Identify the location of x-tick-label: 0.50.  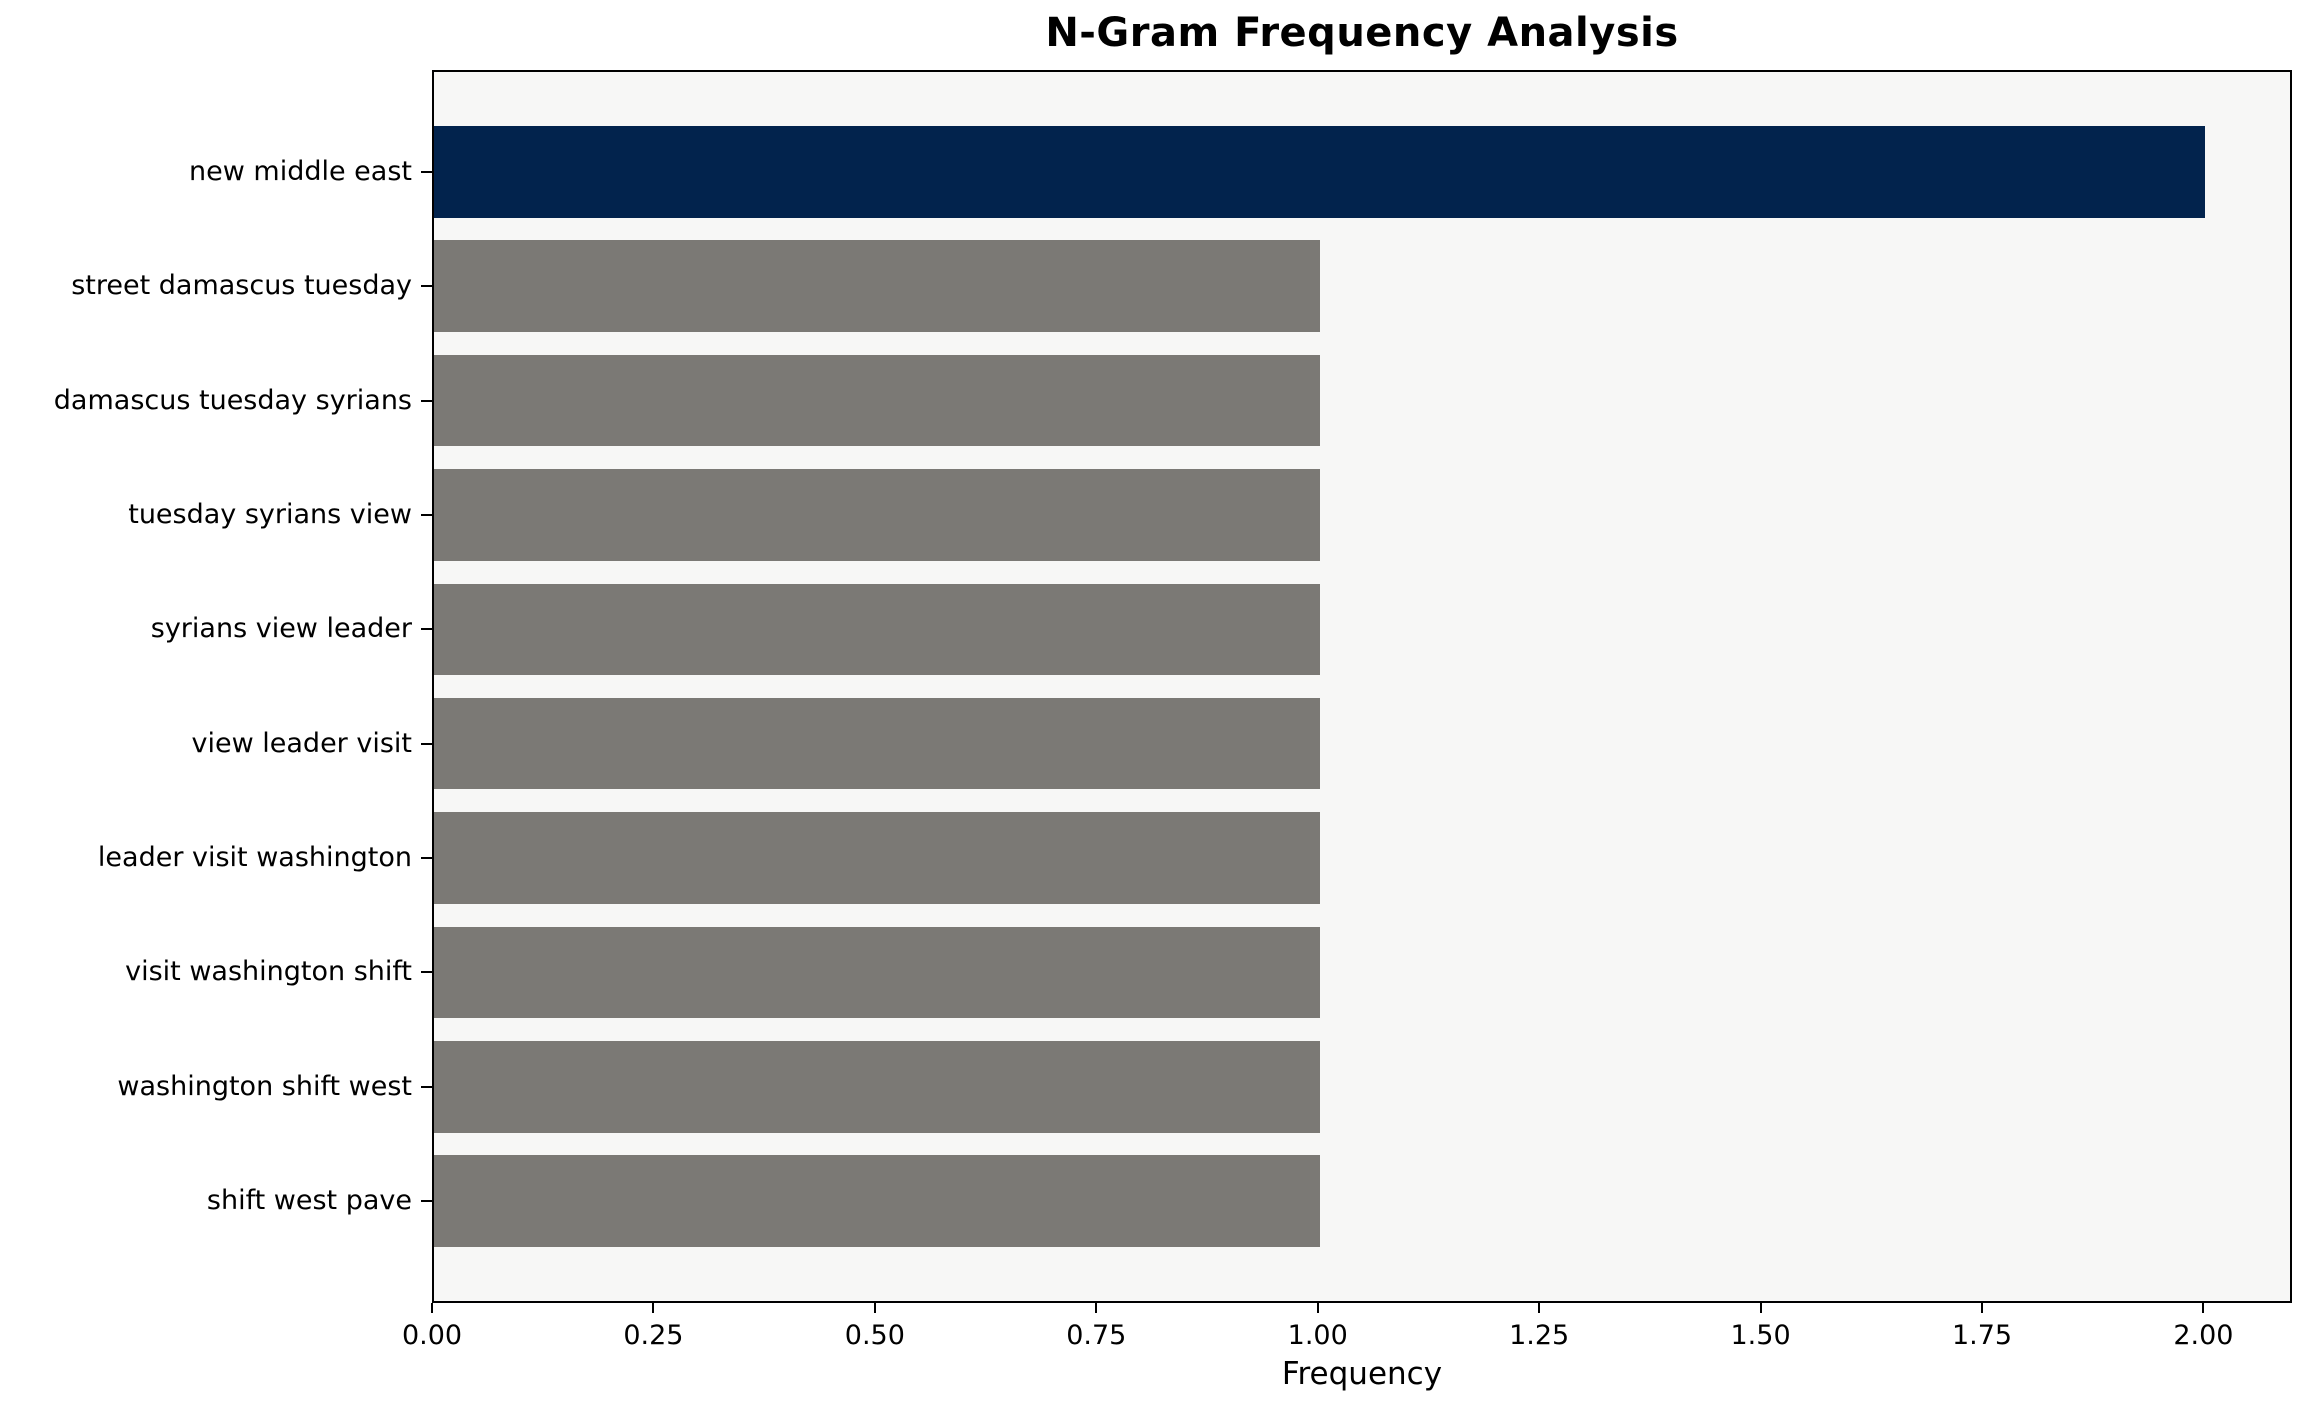
(874, 1335).